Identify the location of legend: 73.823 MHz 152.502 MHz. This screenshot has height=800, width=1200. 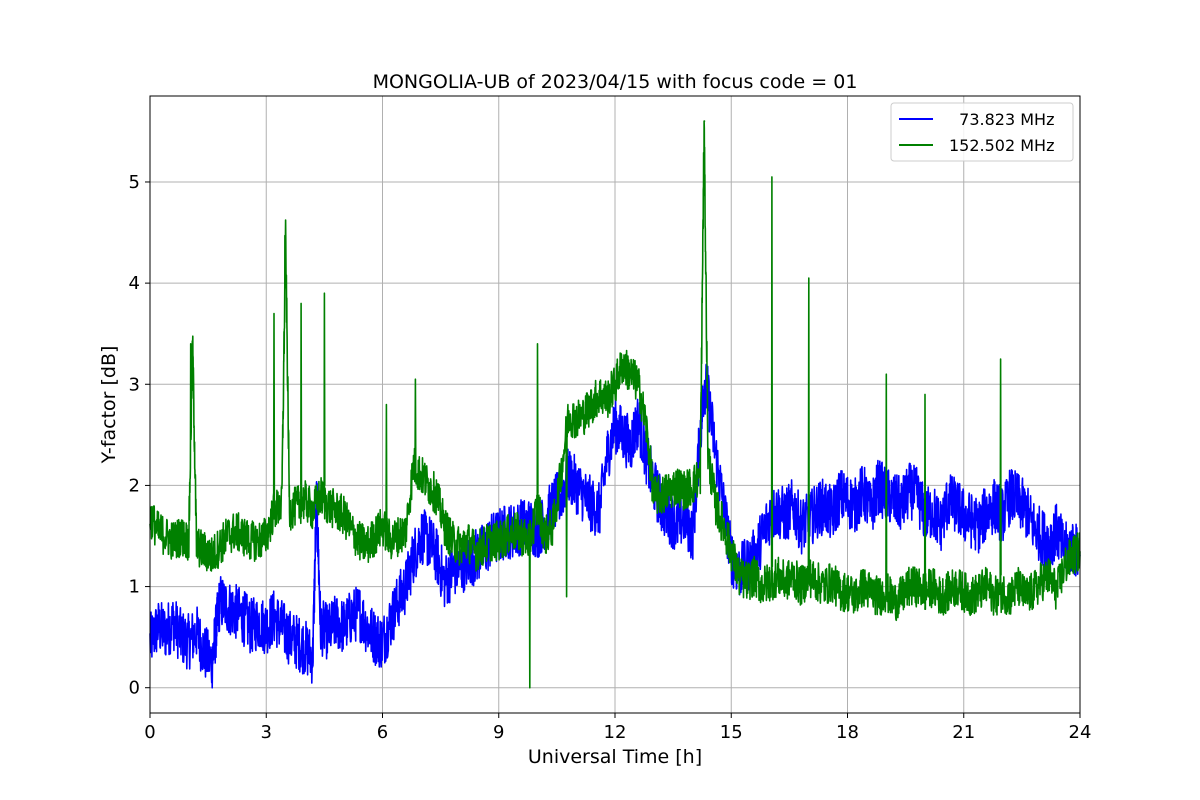
(982, 132).